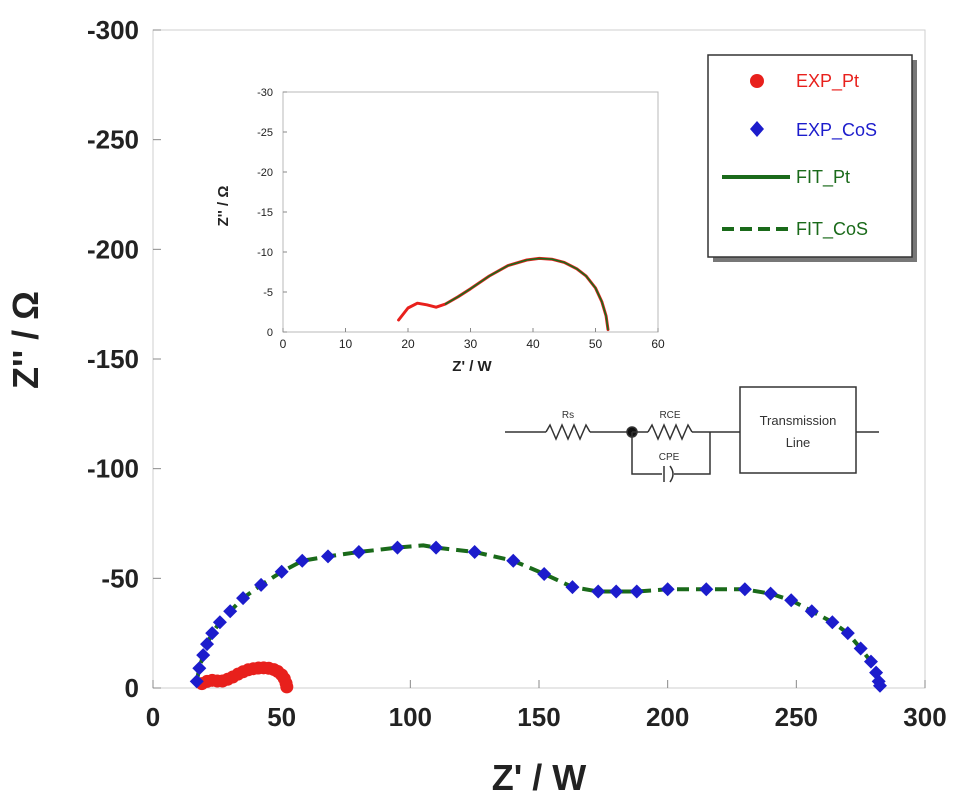  Describe the element at coordinates (132, 688) in the screenshot. I see `y-tick-label: 0` at that location.